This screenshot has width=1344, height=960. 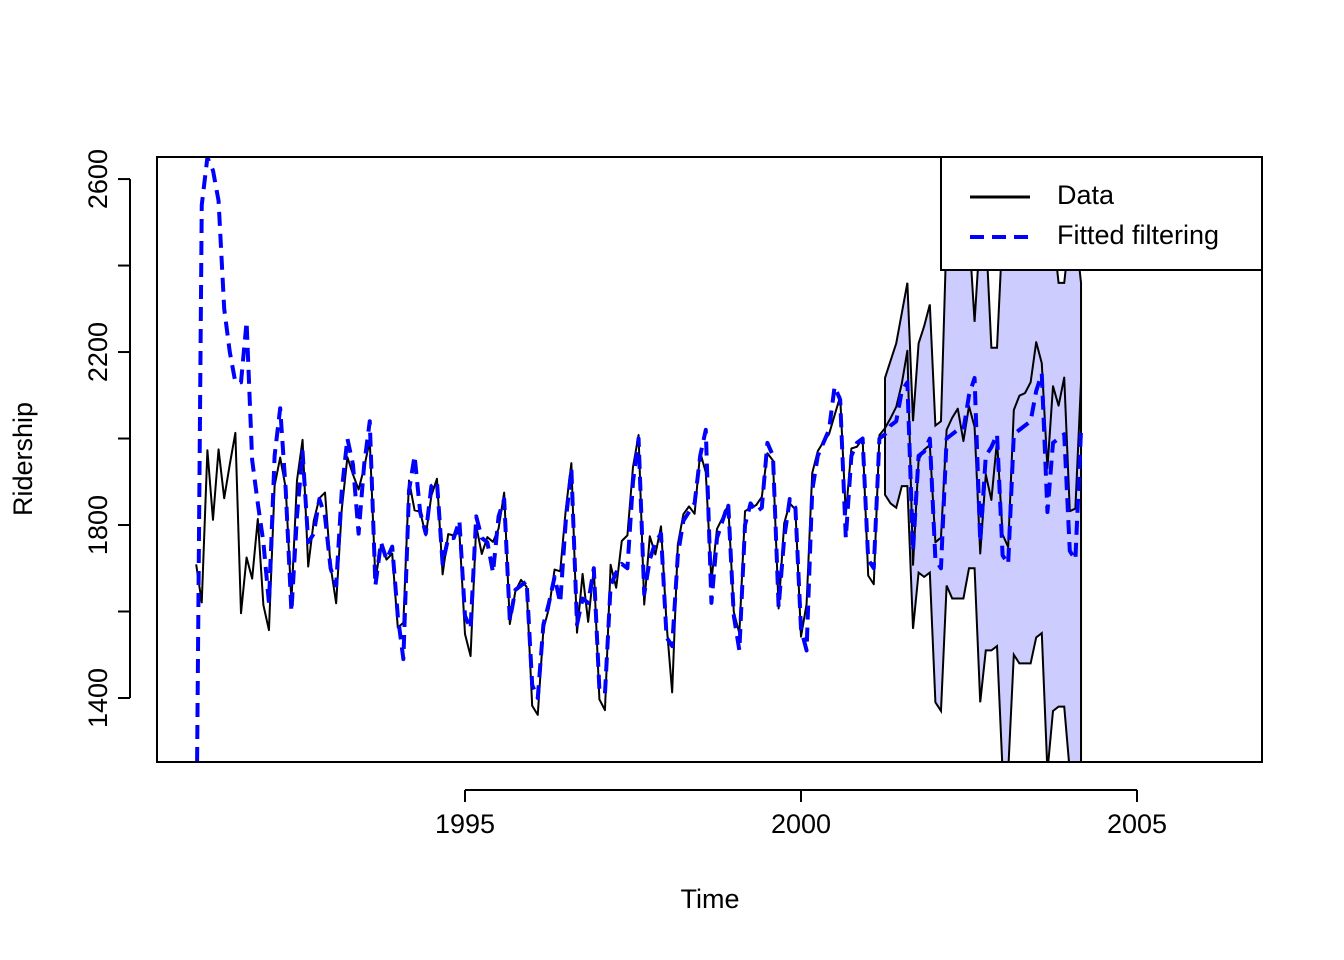 What do you see at coordinates (710, 899) in the screenshot?
I see `x-axis-label: Time` at bounding box center [710, 899].